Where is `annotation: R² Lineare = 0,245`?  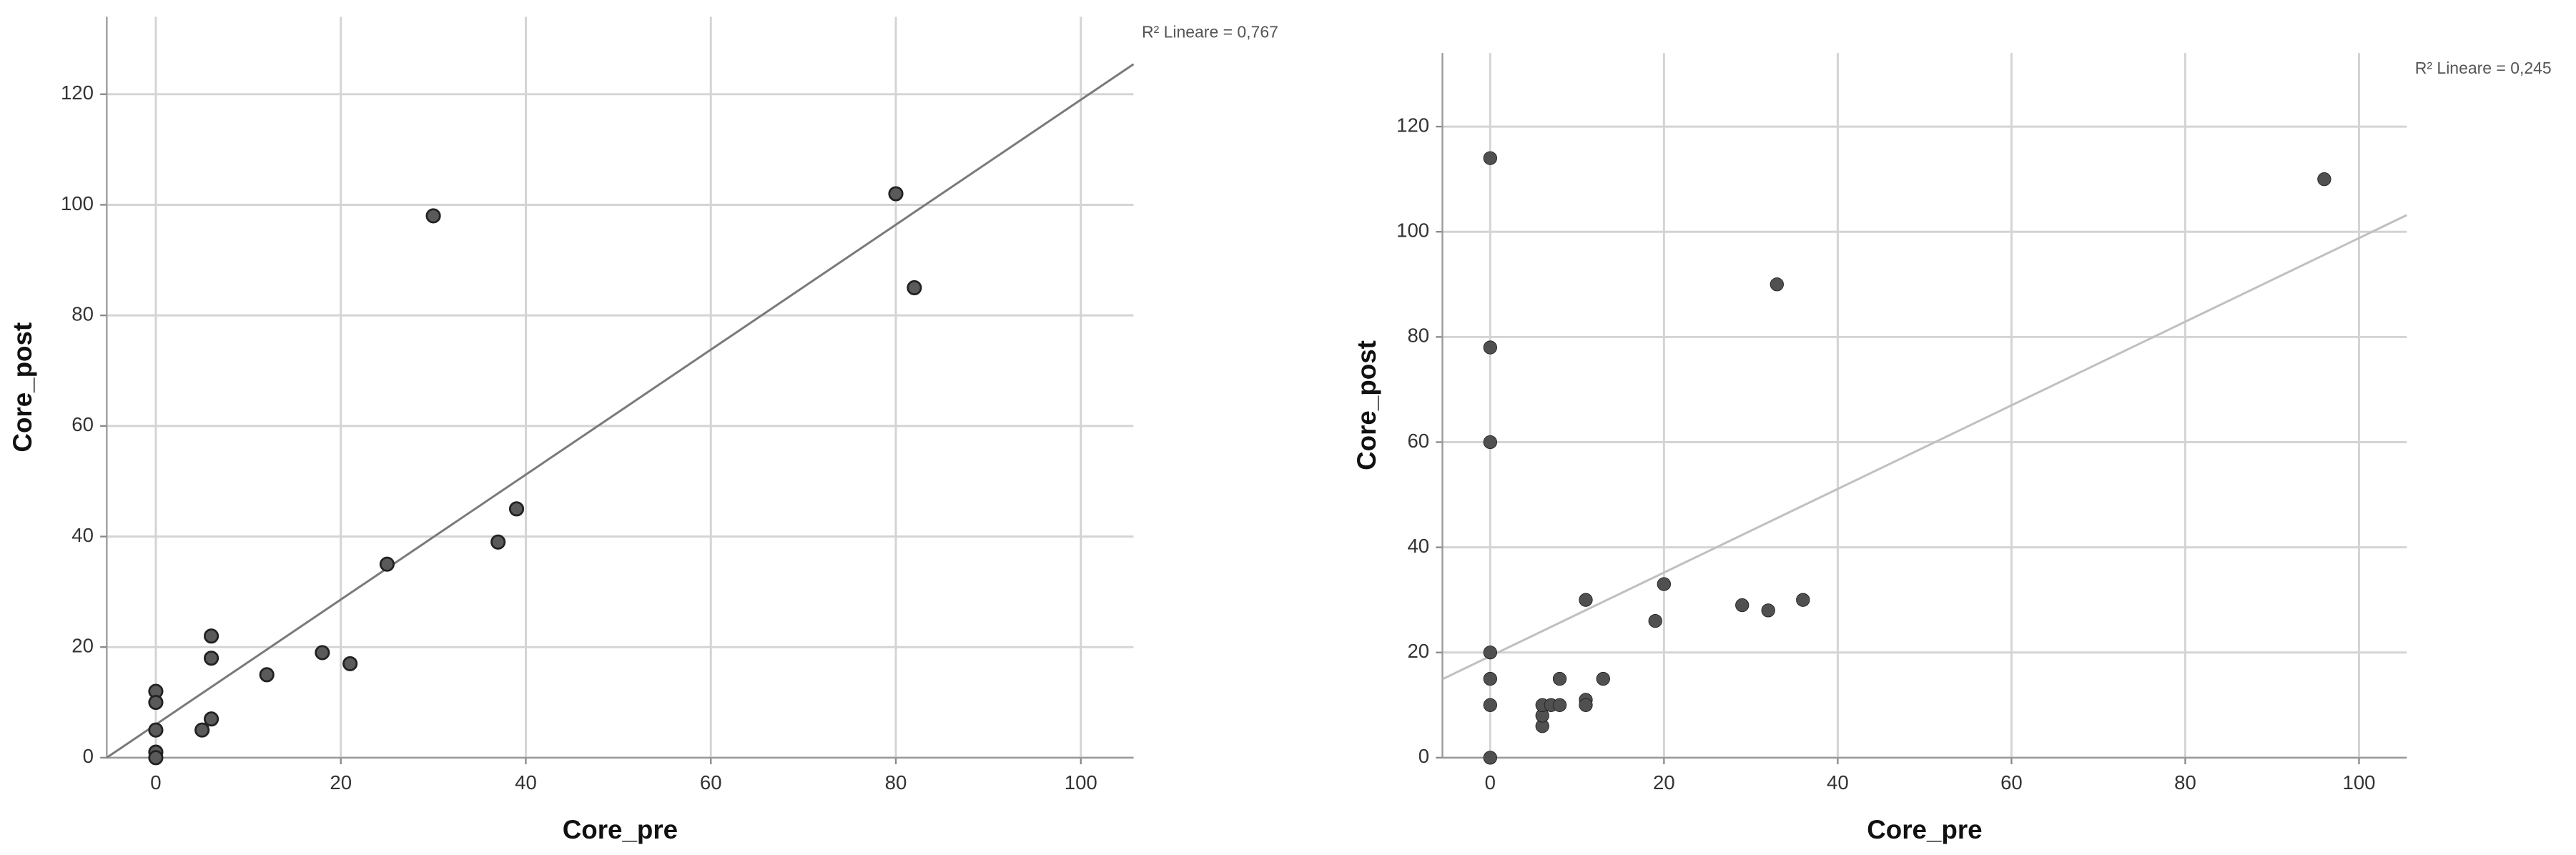 annotation: R² Lineare = 0,245 is located at coordinates (2483, 68).